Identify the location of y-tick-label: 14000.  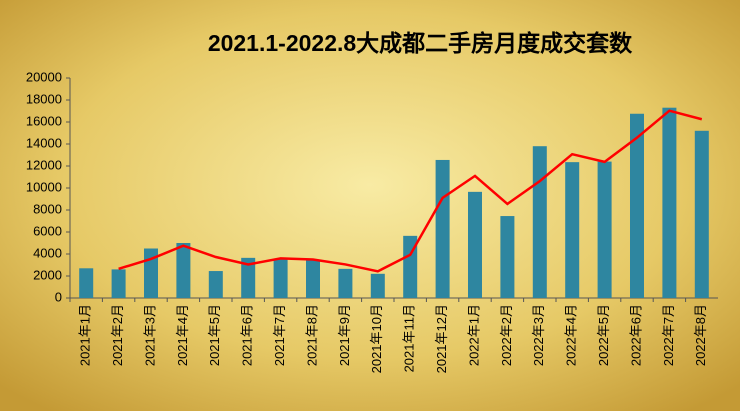
(44, 142).